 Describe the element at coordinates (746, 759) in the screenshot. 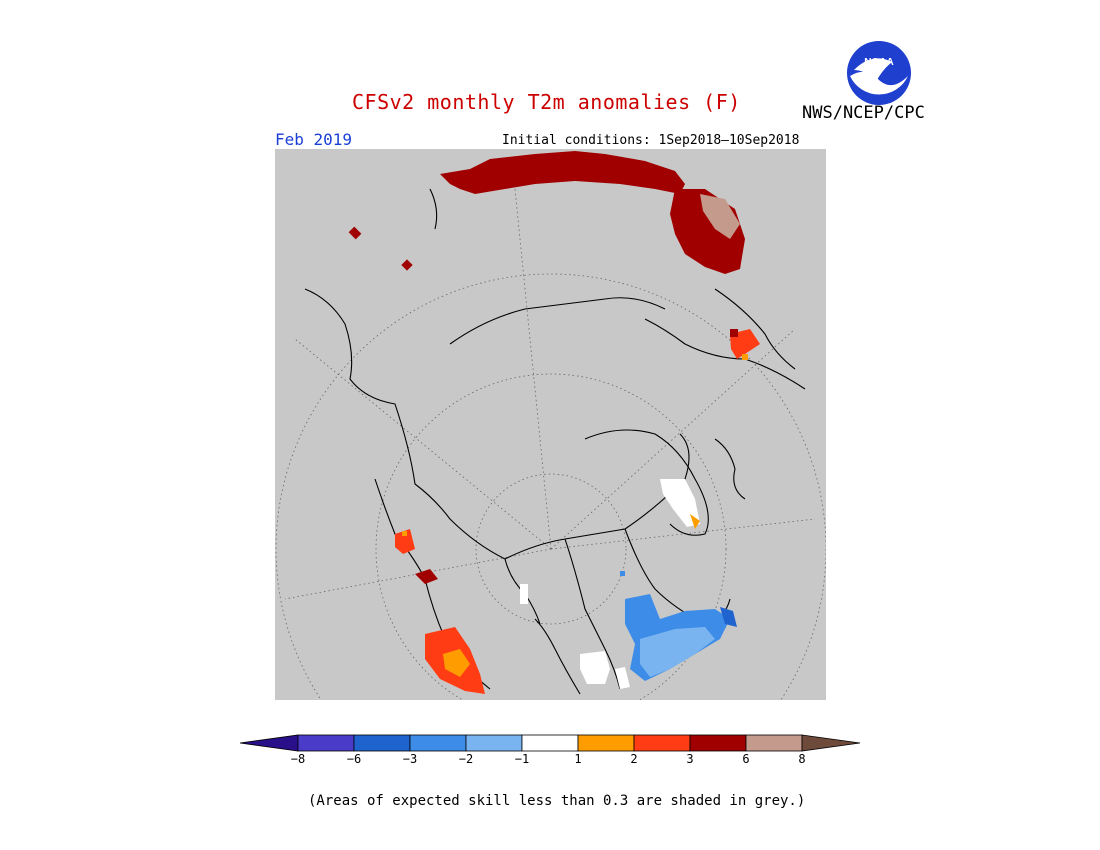

I see `colorbar-tick-label: 6` at that location.